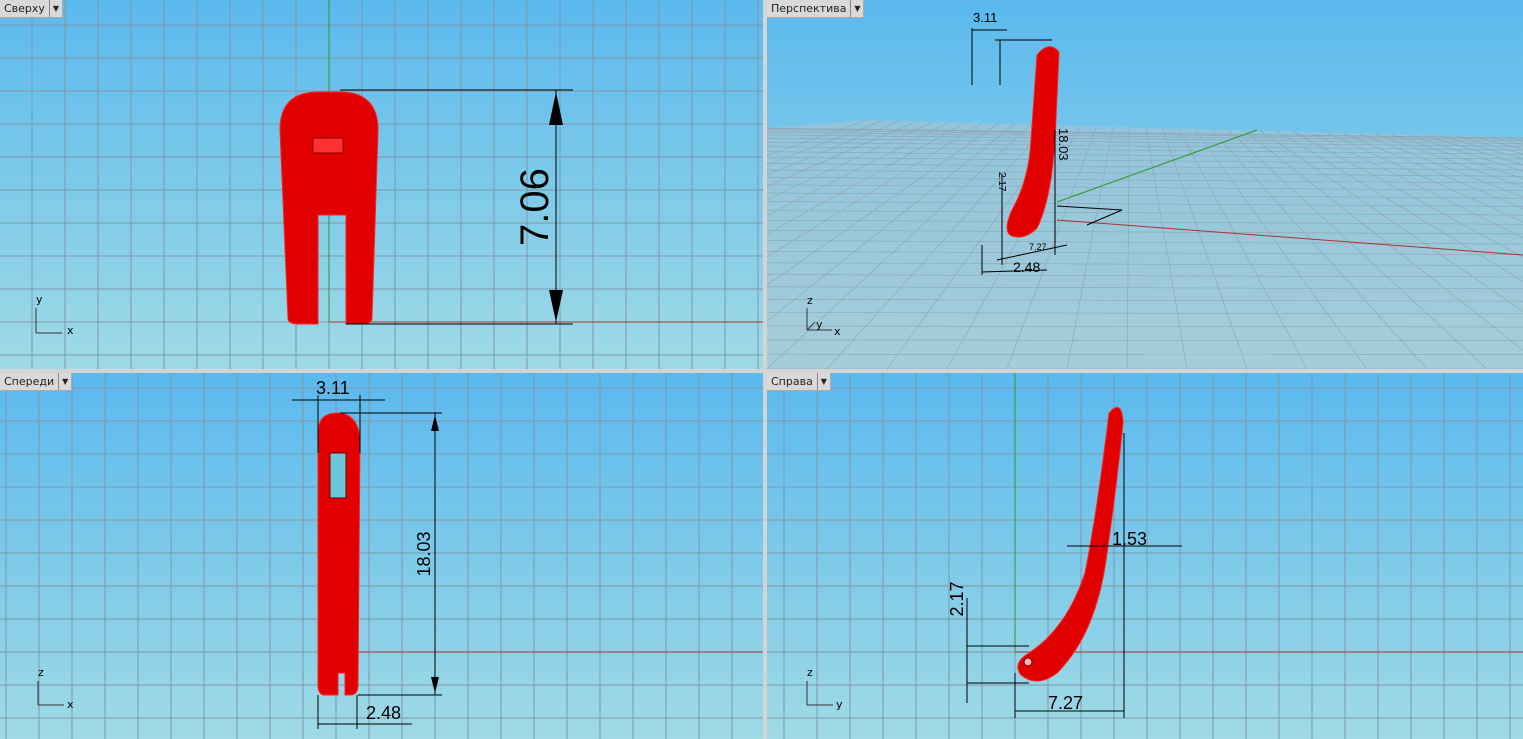 The image size is (1523, 739). I want to click on part-front-view, so click(339, 554).